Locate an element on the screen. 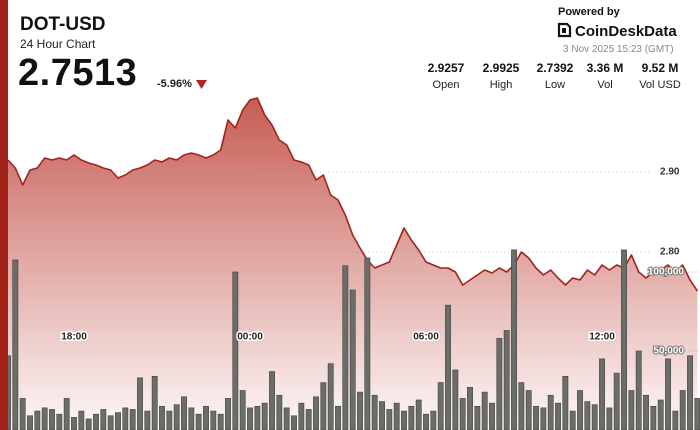 The height and width of the screenshot is (430, 700). chart-subtitle: 24 Hour Chart is located at coordinates (58, 44).